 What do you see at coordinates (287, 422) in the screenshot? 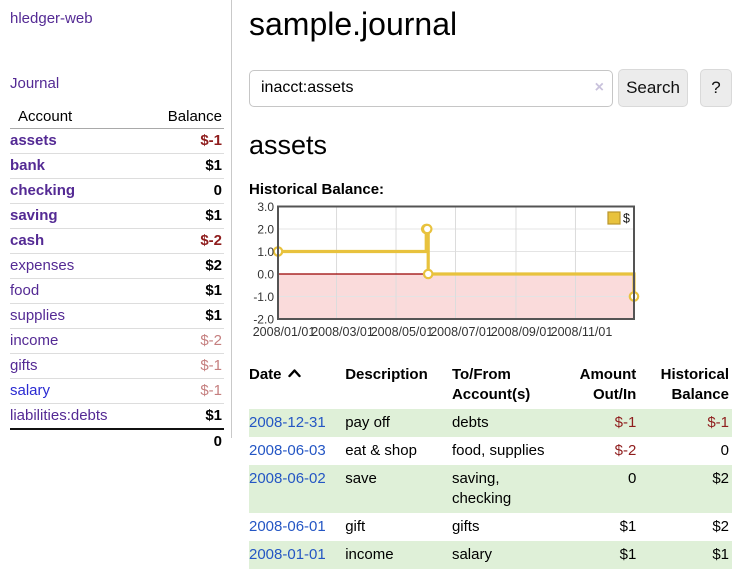
I see `transaction-date-link: 2008-12-31` at bounding box center [287, 422].